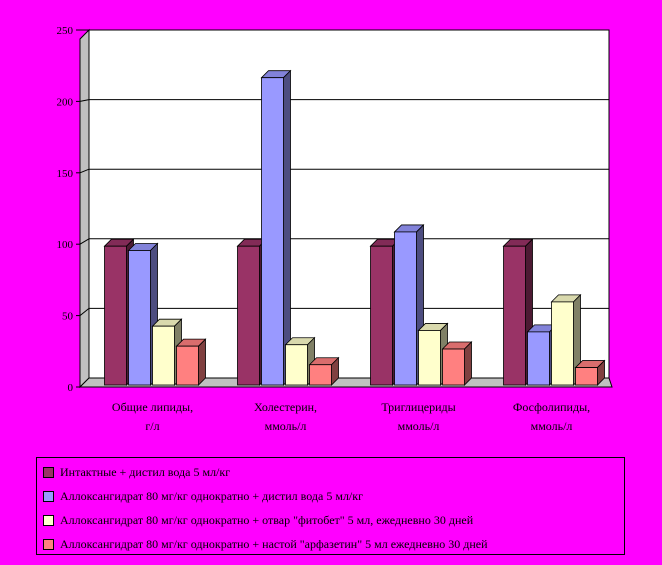  I want to click on category-label: г/л, so click(152, 426).